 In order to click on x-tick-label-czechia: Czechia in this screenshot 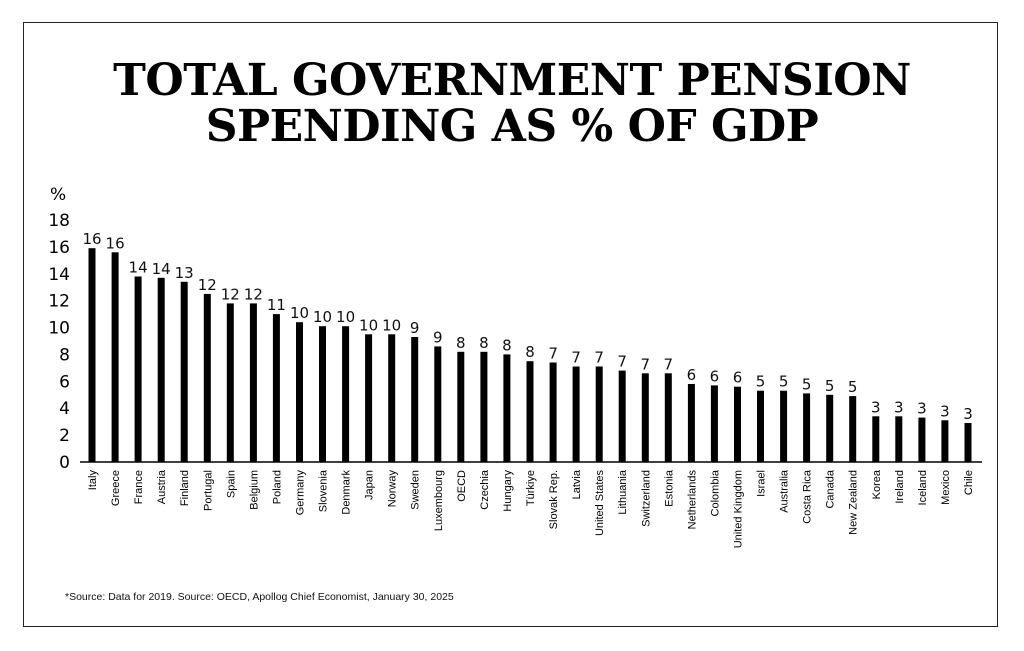, I will do `click(485, 489)`.